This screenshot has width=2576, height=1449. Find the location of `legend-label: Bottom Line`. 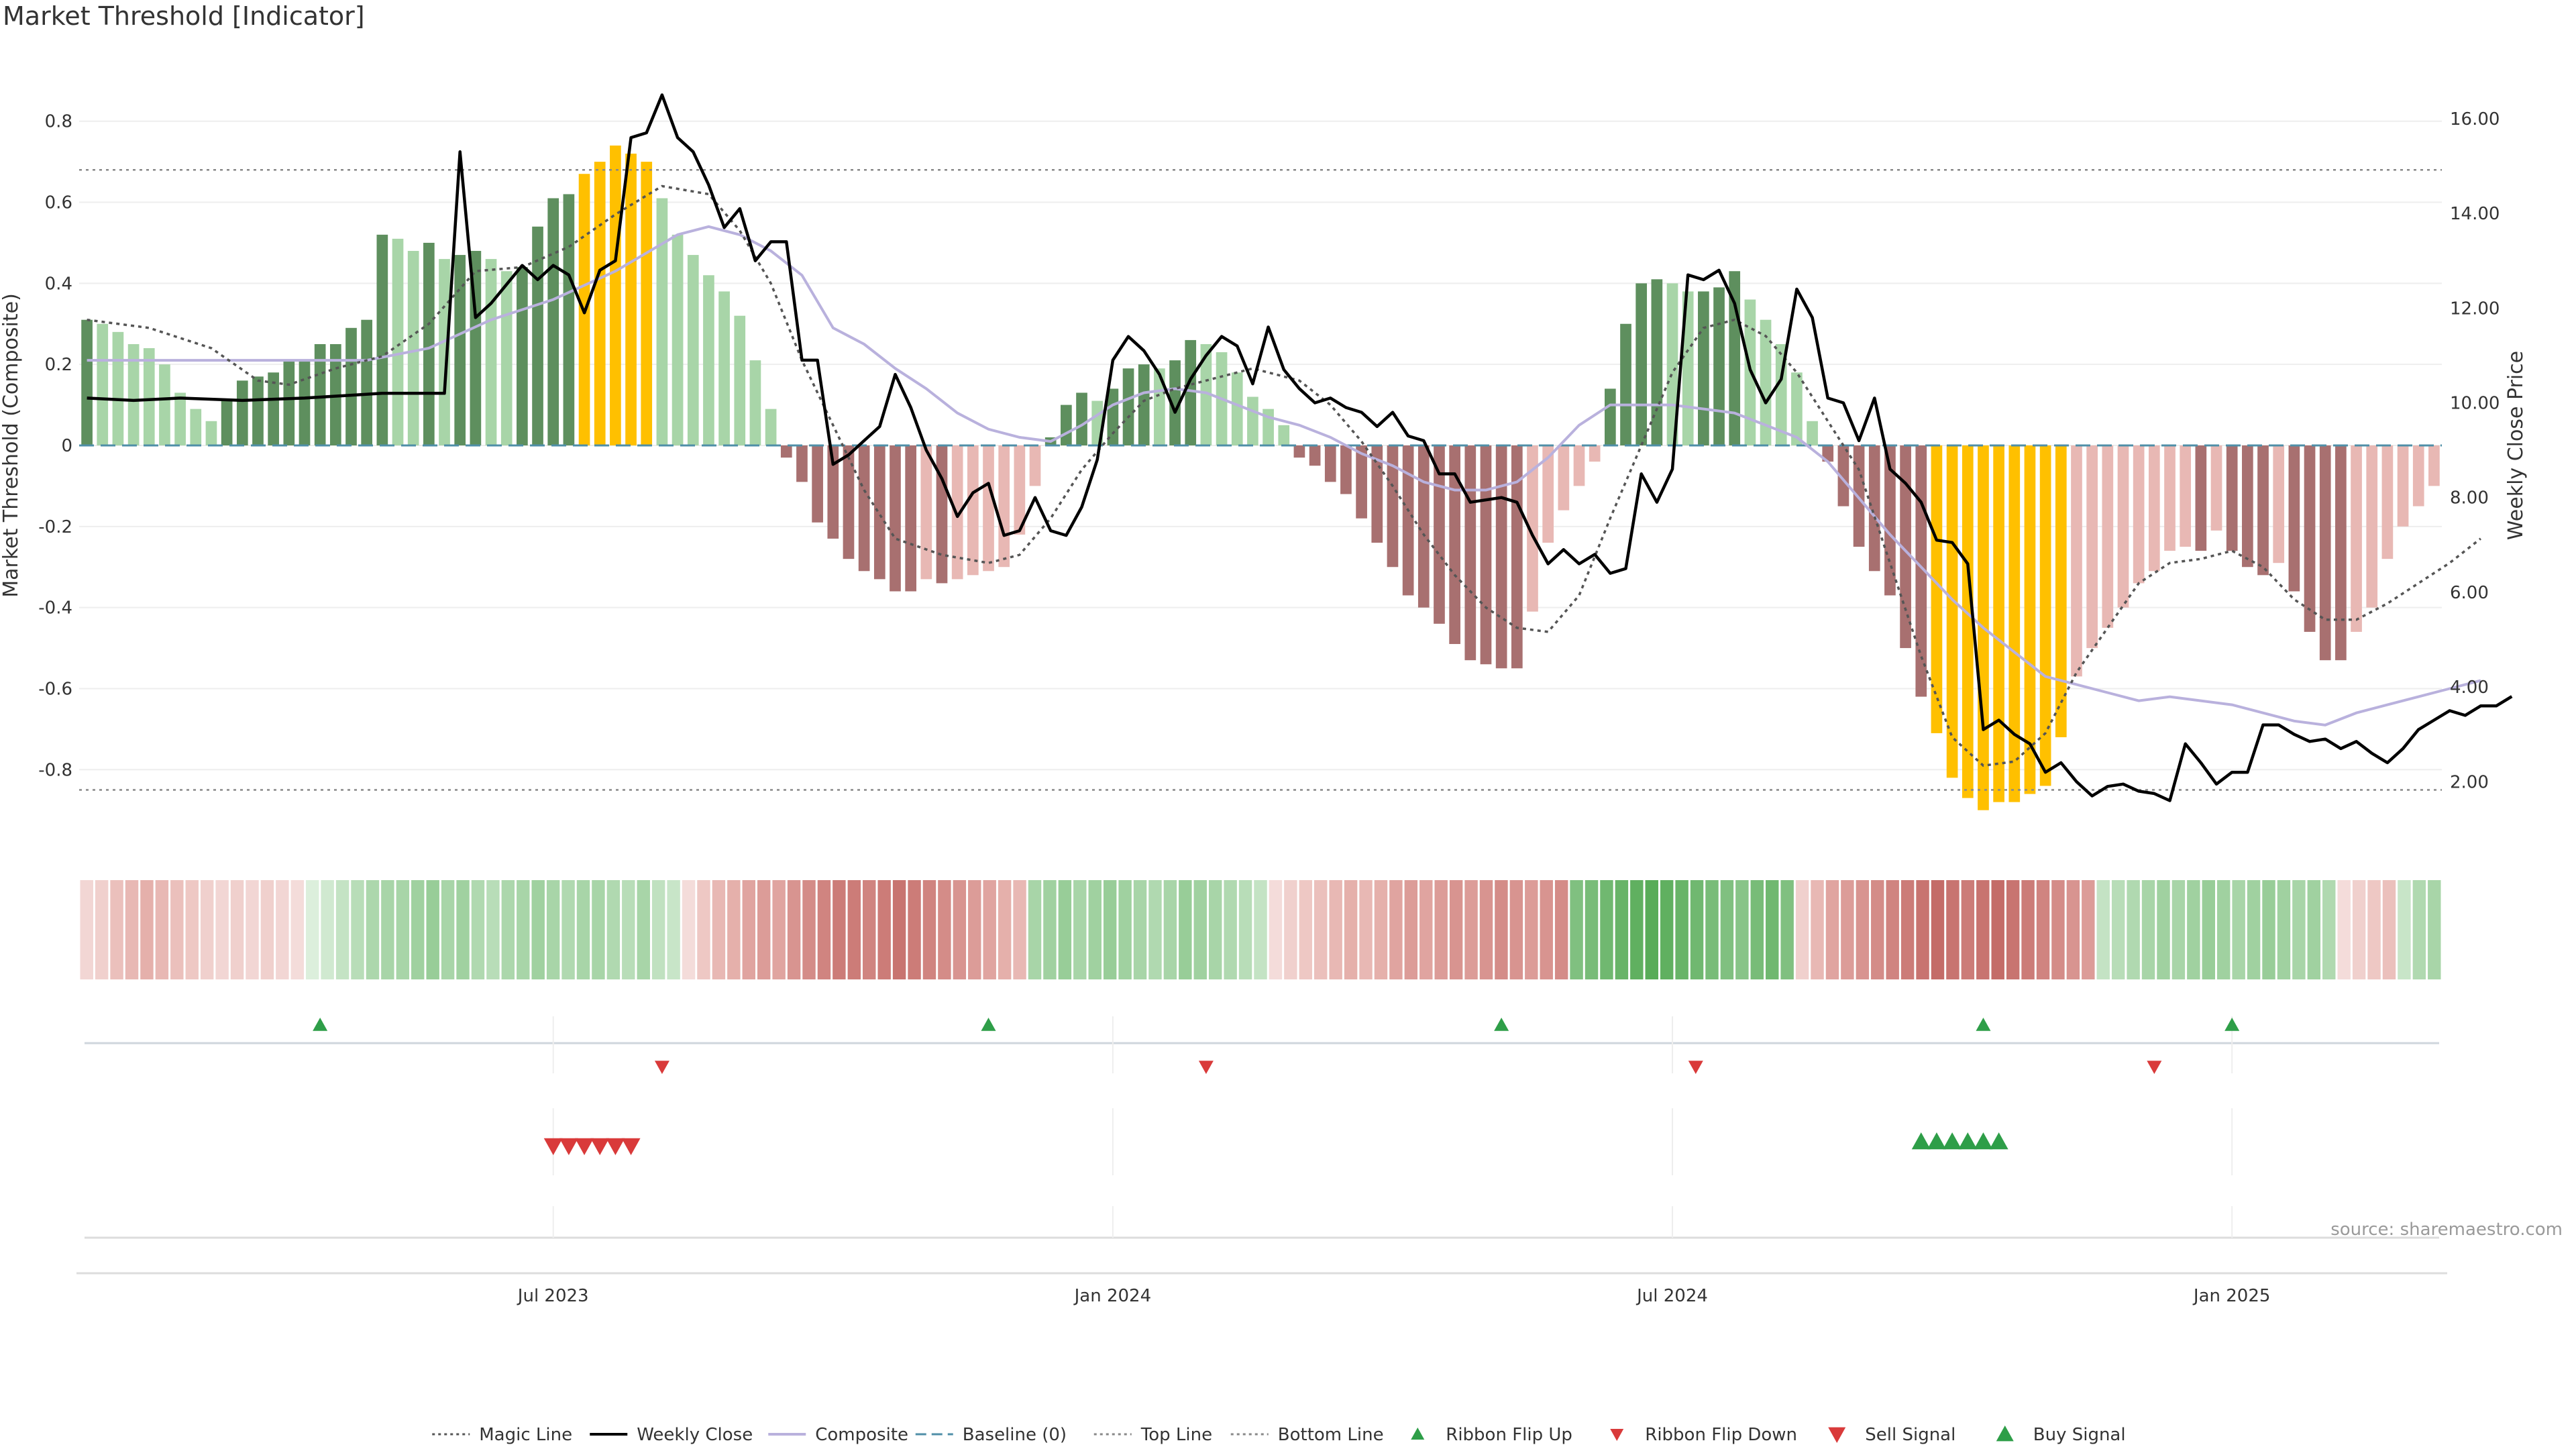

legend-label: Bottom Line is located at coordinates (1331, 1435).